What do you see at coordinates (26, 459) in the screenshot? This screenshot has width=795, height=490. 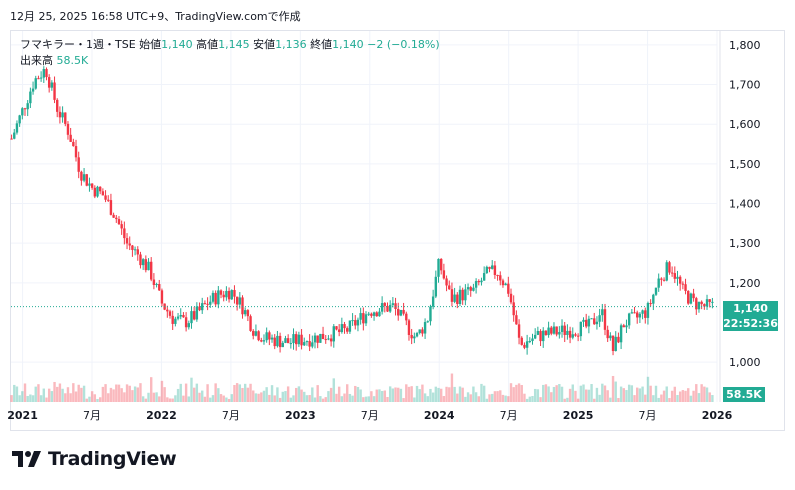 I see `tradingview-logo-icon` at bounding box center [26, 459].